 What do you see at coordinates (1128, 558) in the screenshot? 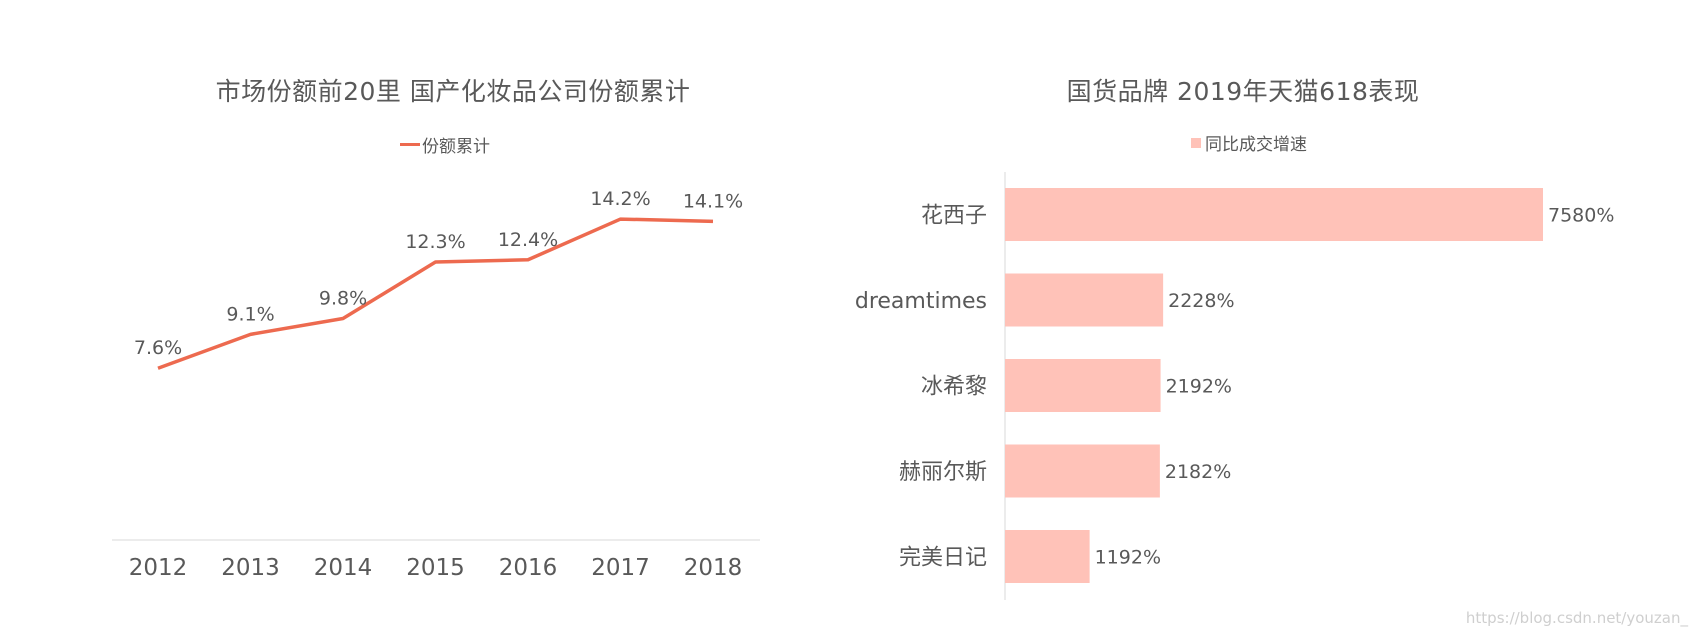
I see `data-label: 1192%` at bounding box center [1128, 558].